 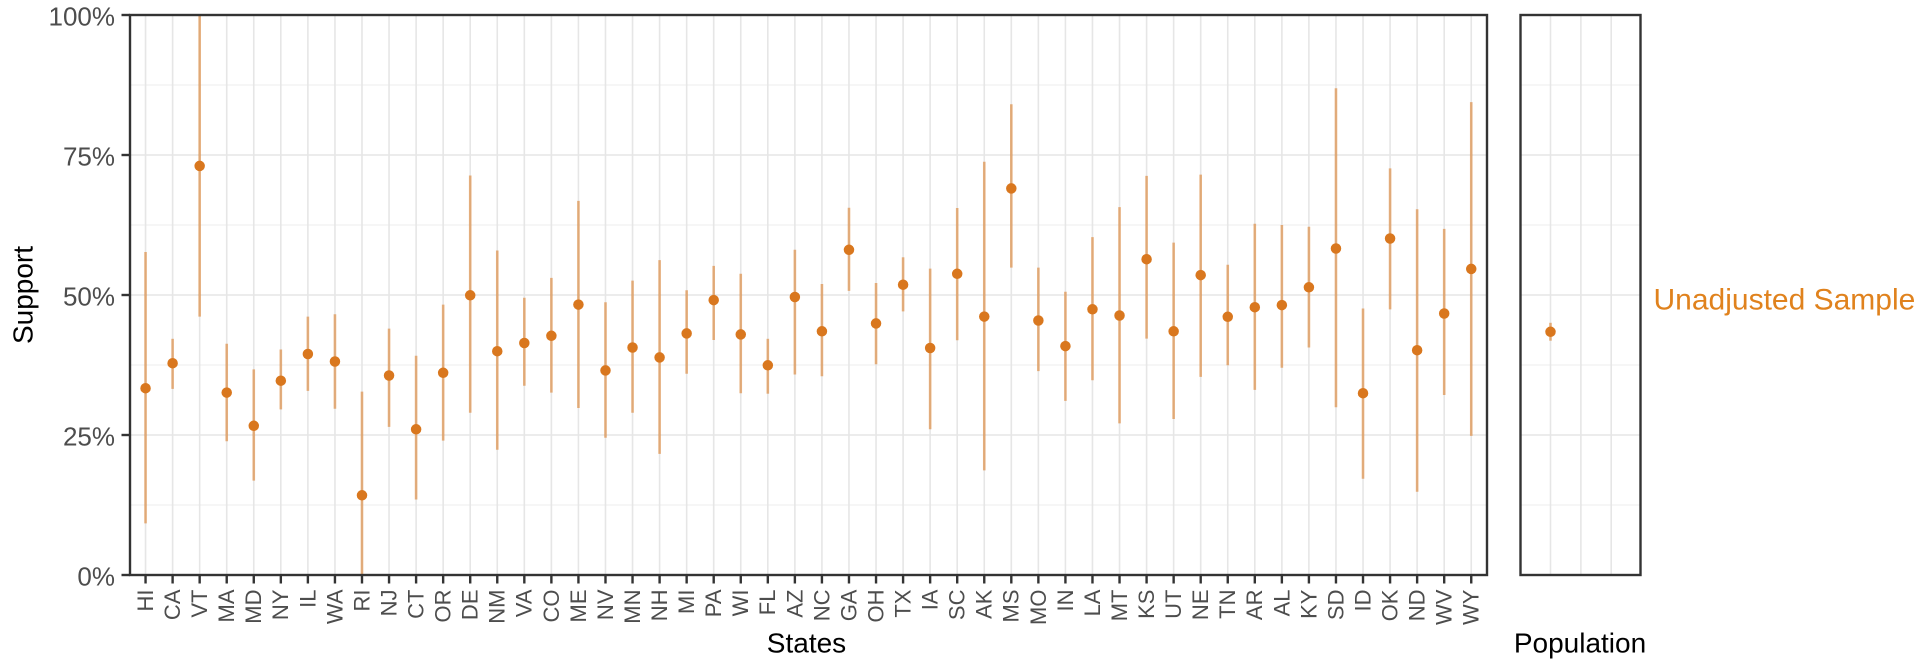 What do you see at coordinates (1389, 605) in the screenshot?
I see `svg-text: OK` at bounding box center [1389, 605].